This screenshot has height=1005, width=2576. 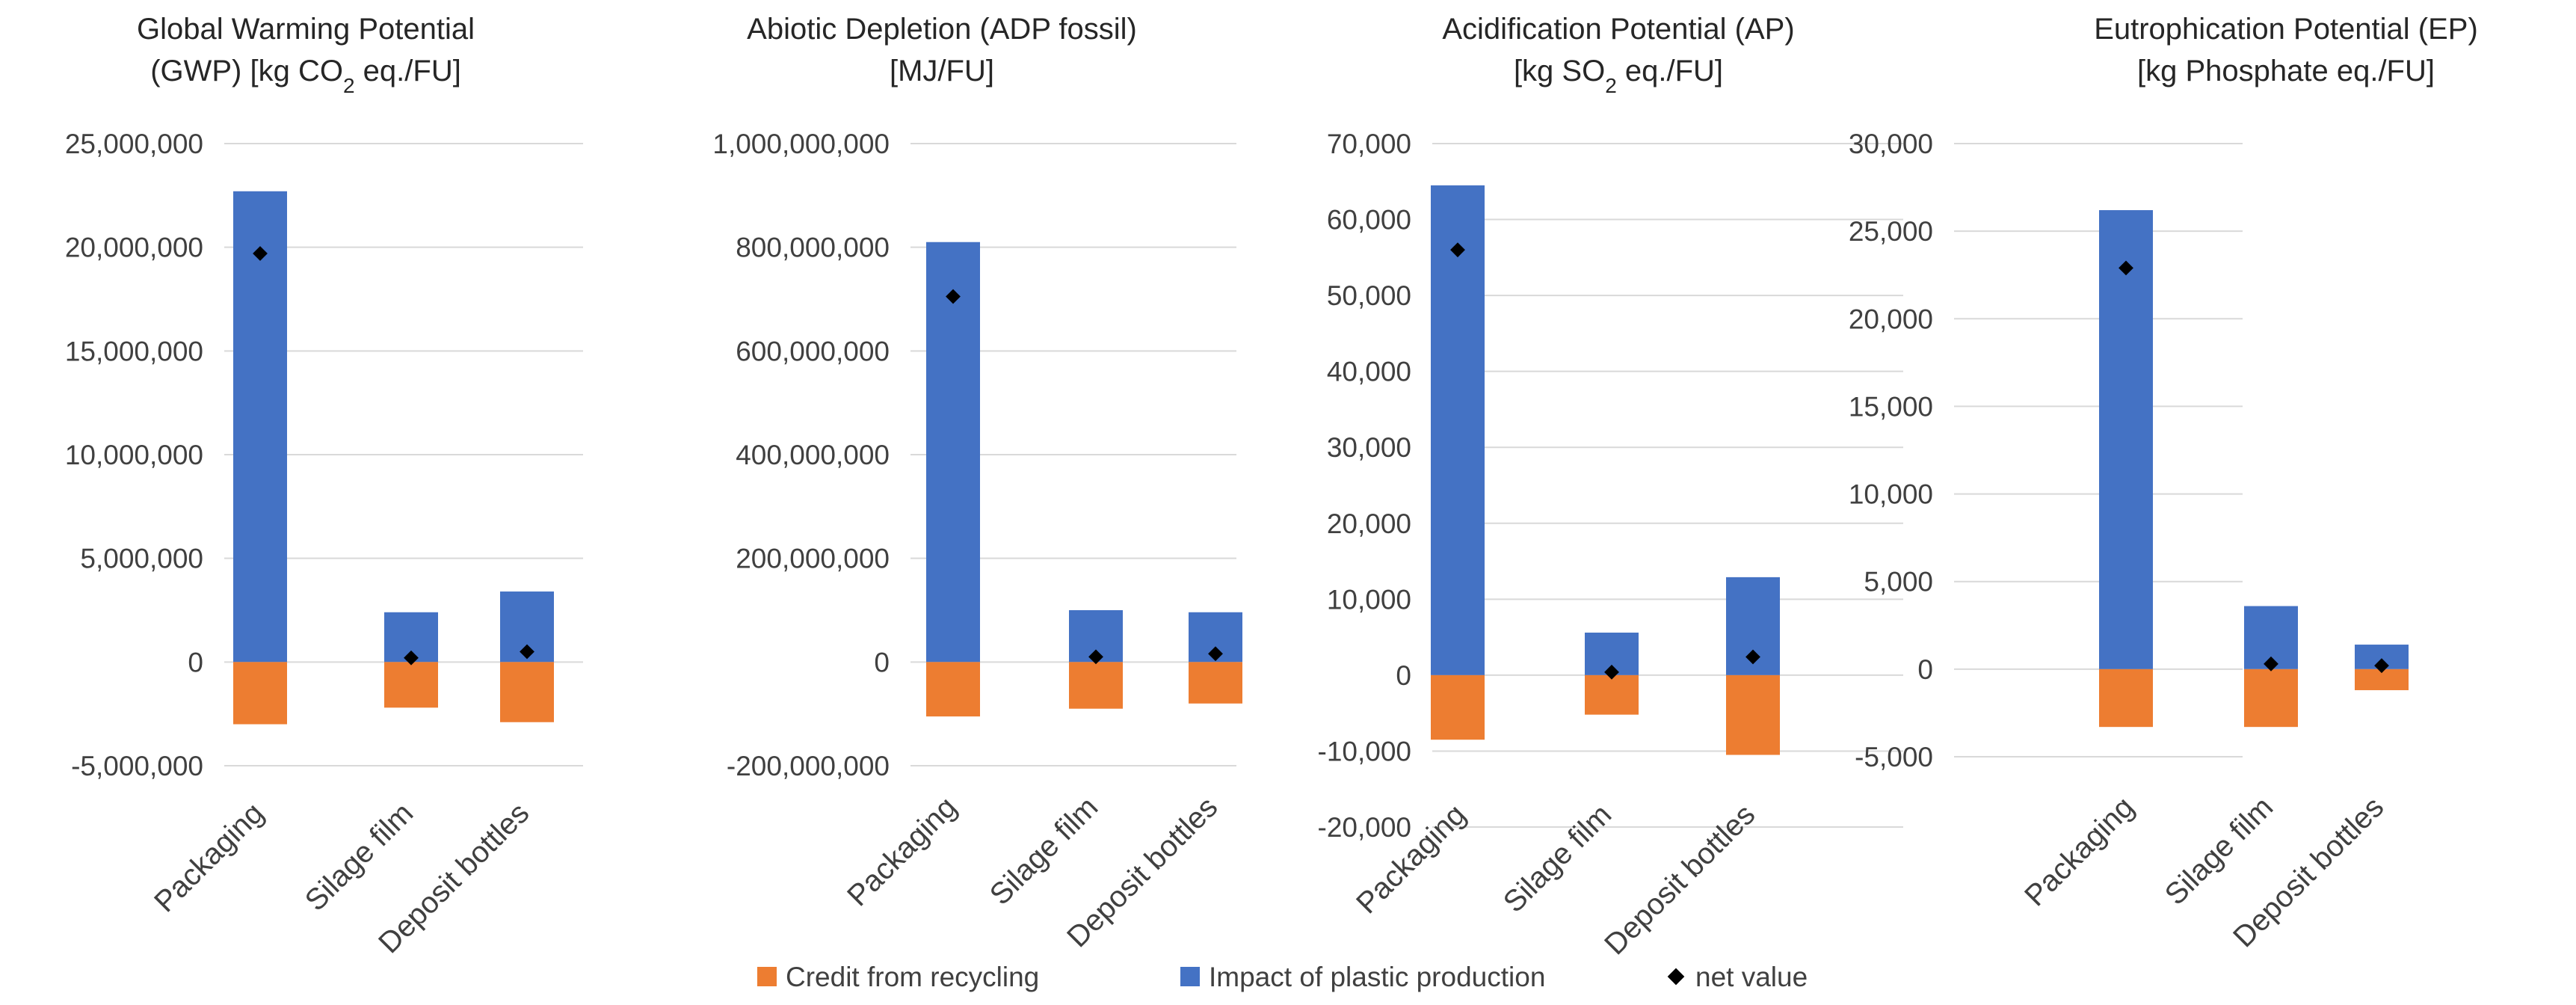 I want to click on legend-label-credit: Credit from recycling, so click(x=912, y=977).